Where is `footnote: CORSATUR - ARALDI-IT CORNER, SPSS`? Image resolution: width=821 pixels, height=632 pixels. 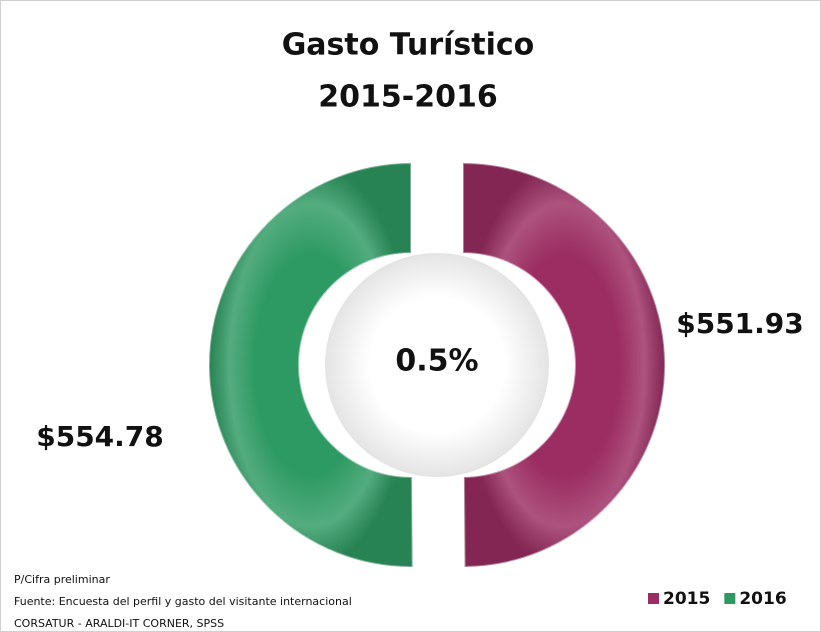
footnote: CORSATUR - ARALDI-IT CORNER, SPSS is located at coordinates (119, 623).